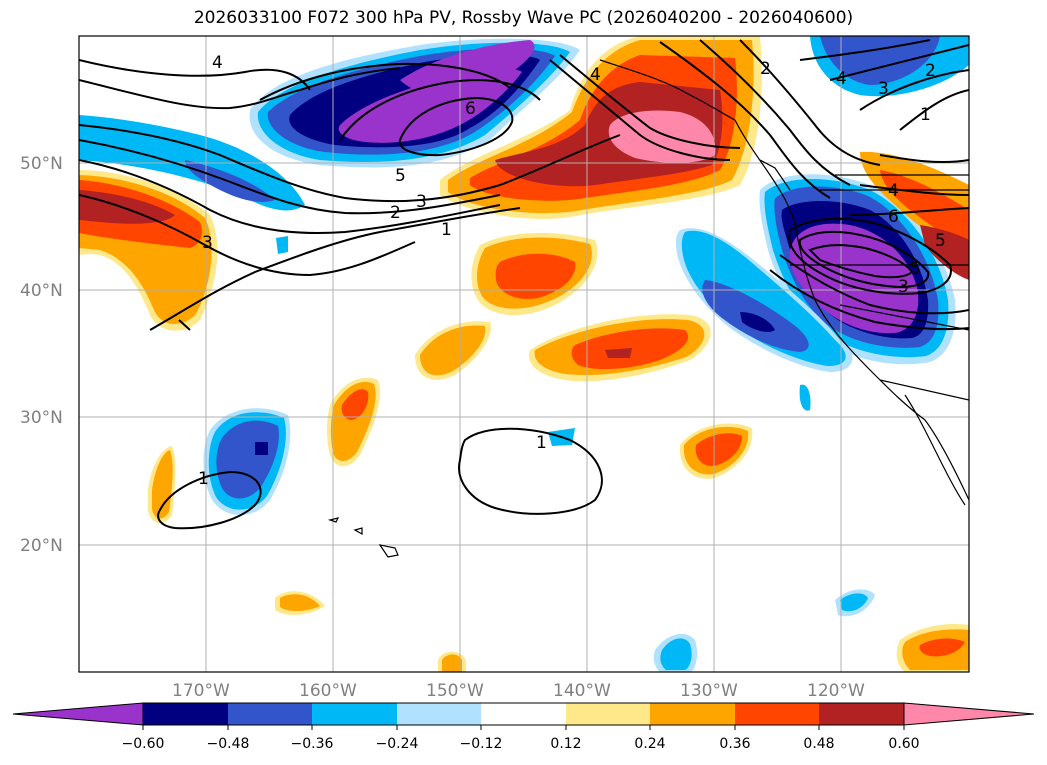 The height and width of the screenshot is (765, 1047). Describe the element at coordinates (247, 459) in the screenshot. I see `anomaly-neg-1-blue` at that location.